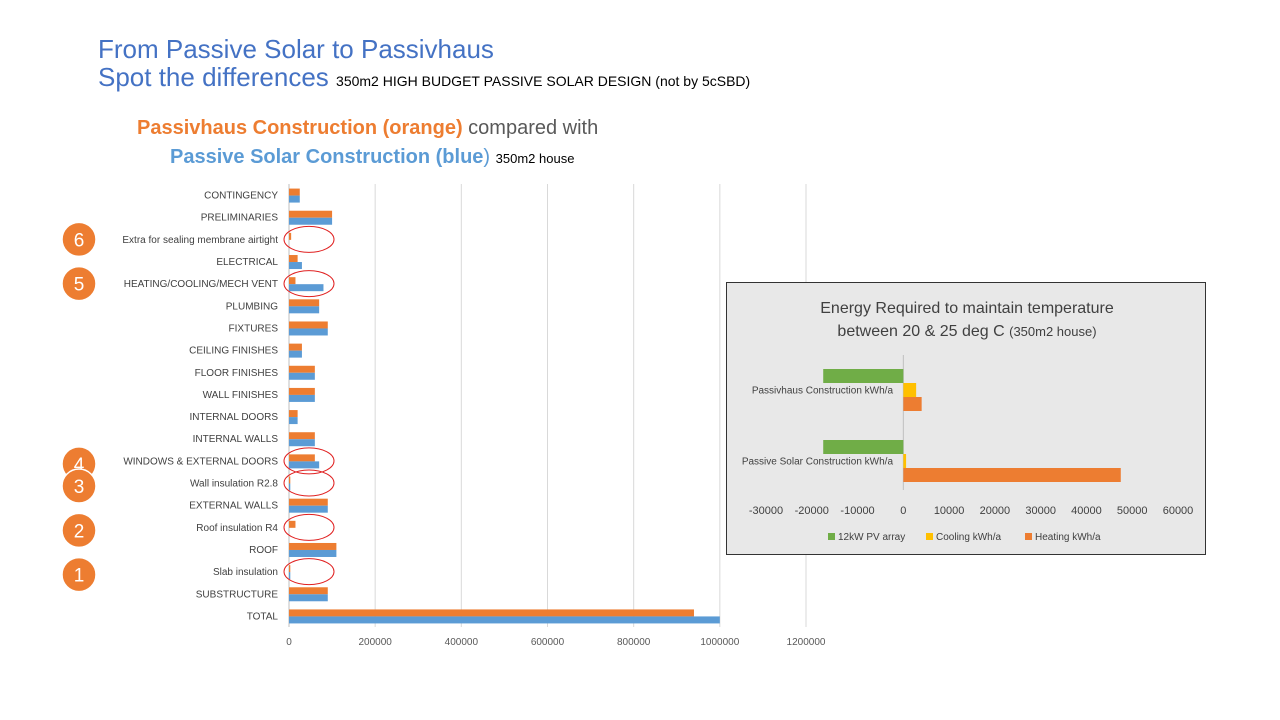 The image size is (1280, 720). What do you see at coordinates (719, 642) in the screenshot?
I see `x-tick-label: 1000000` at bounding box center [719, 642].